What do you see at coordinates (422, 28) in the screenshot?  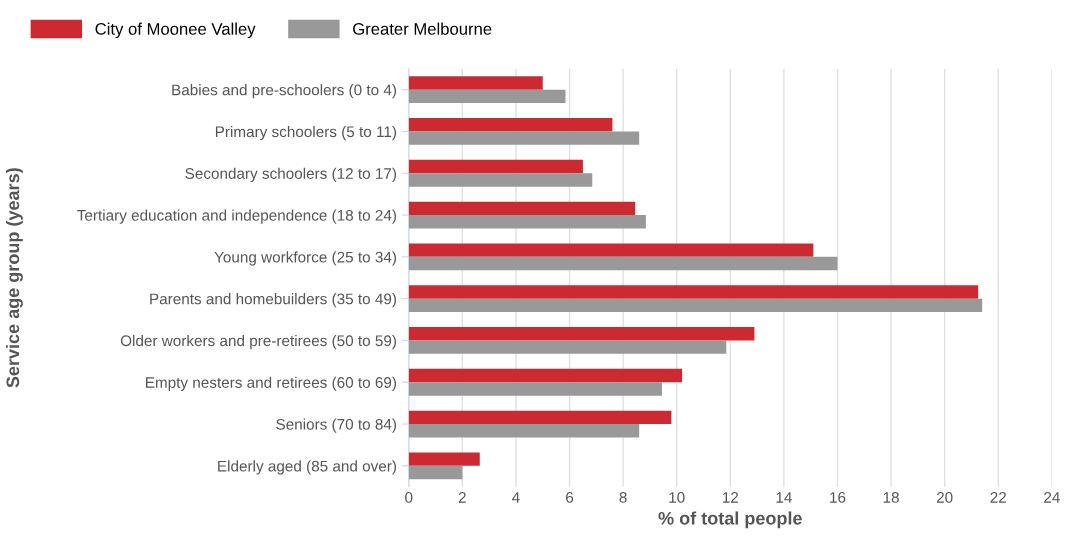 I see `legend-label: Greater Melbourne` at bounding box center [422, 28].